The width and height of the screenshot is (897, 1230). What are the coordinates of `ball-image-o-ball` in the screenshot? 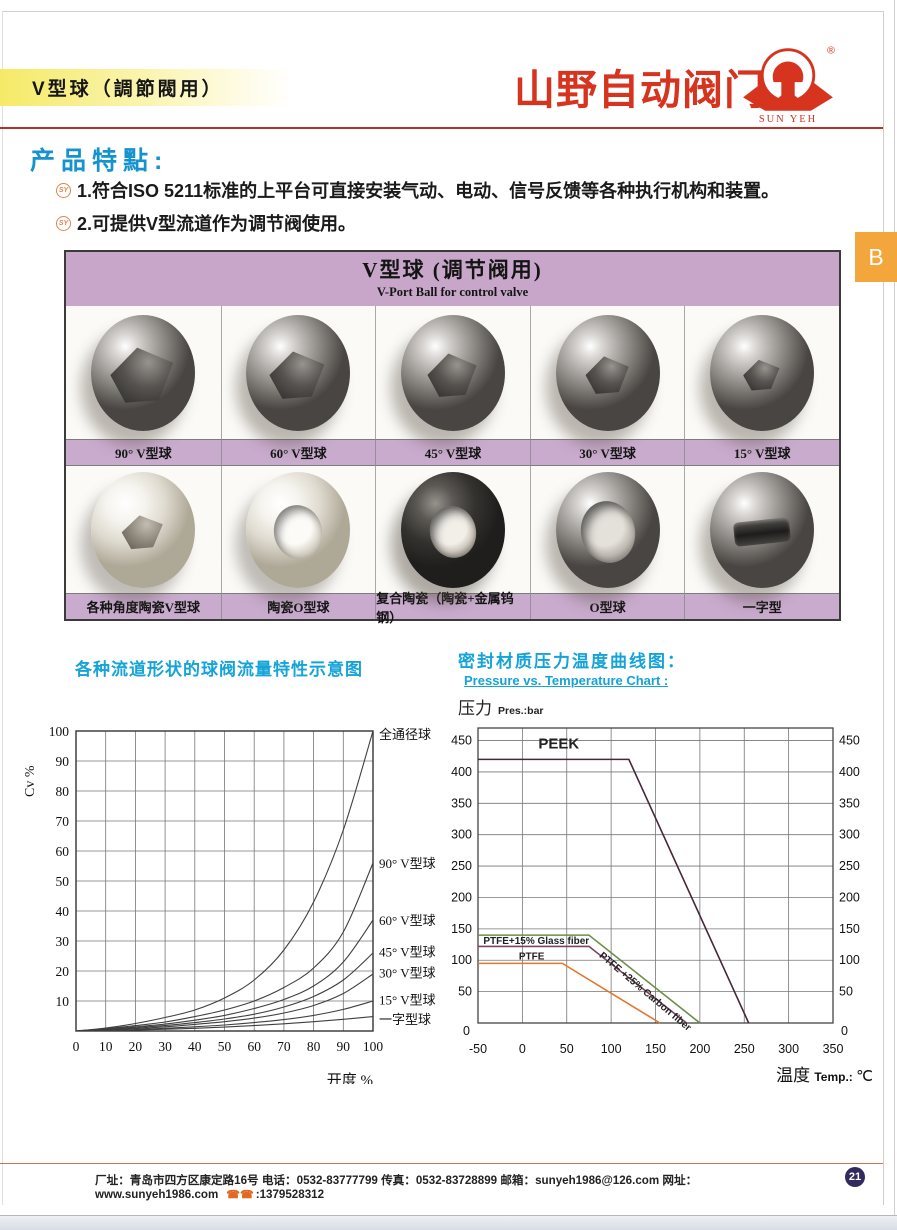 It's located at (607, 529).